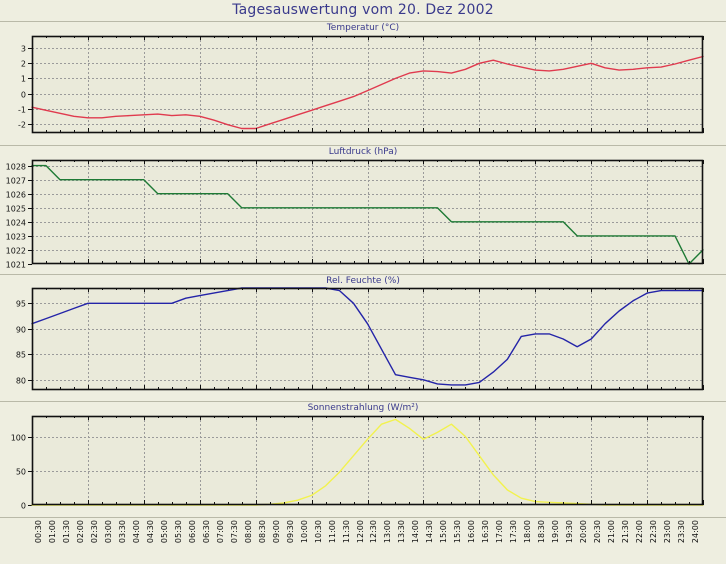 The width and height of the screenshot is (726, 564). What do you see at coordinates (136, 532) in the screenshot?
I see `x-axis-label: 04:00` at bounding box center [136, 532].